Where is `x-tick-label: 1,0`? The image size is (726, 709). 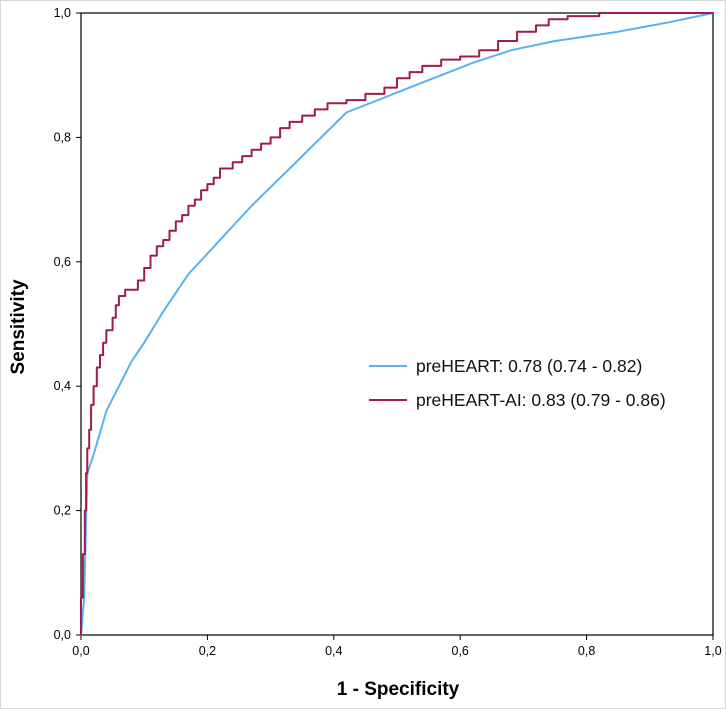
x-tick-label: 1,0 is located at coordinates (712, 651).